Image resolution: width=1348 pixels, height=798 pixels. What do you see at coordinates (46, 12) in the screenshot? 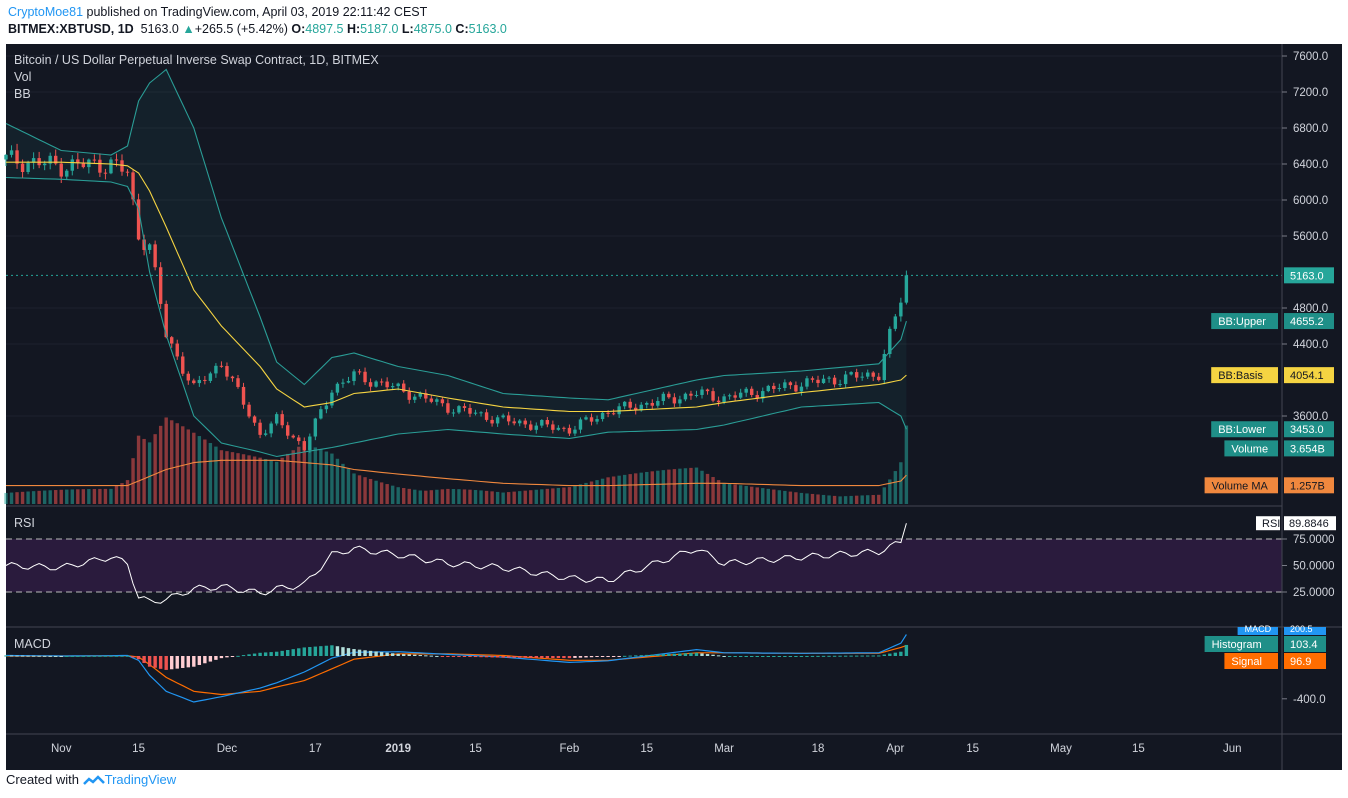
I see `author-link: CryptoMoe81` at bounding box center [46, 12].